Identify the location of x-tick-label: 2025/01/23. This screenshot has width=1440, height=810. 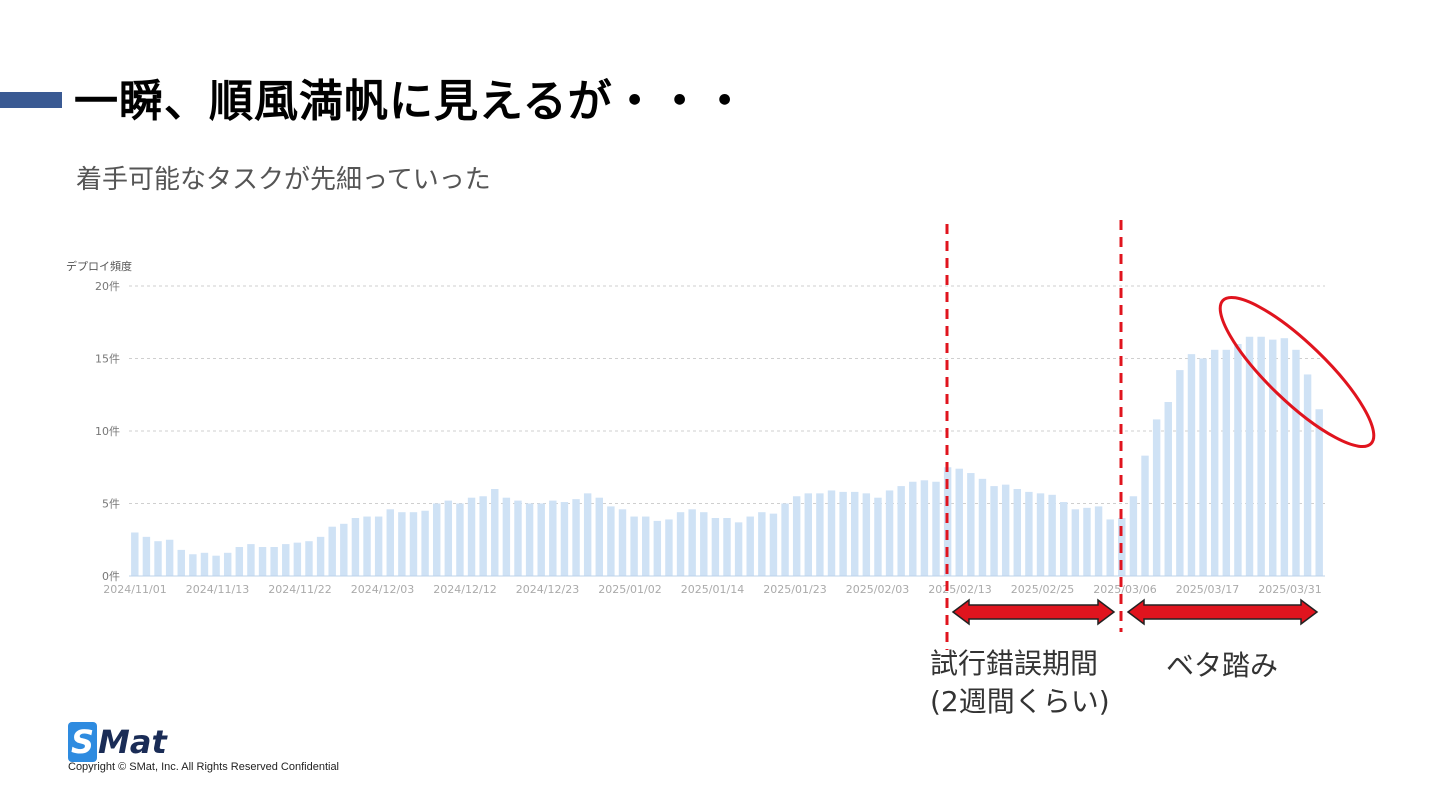
(794, 589).